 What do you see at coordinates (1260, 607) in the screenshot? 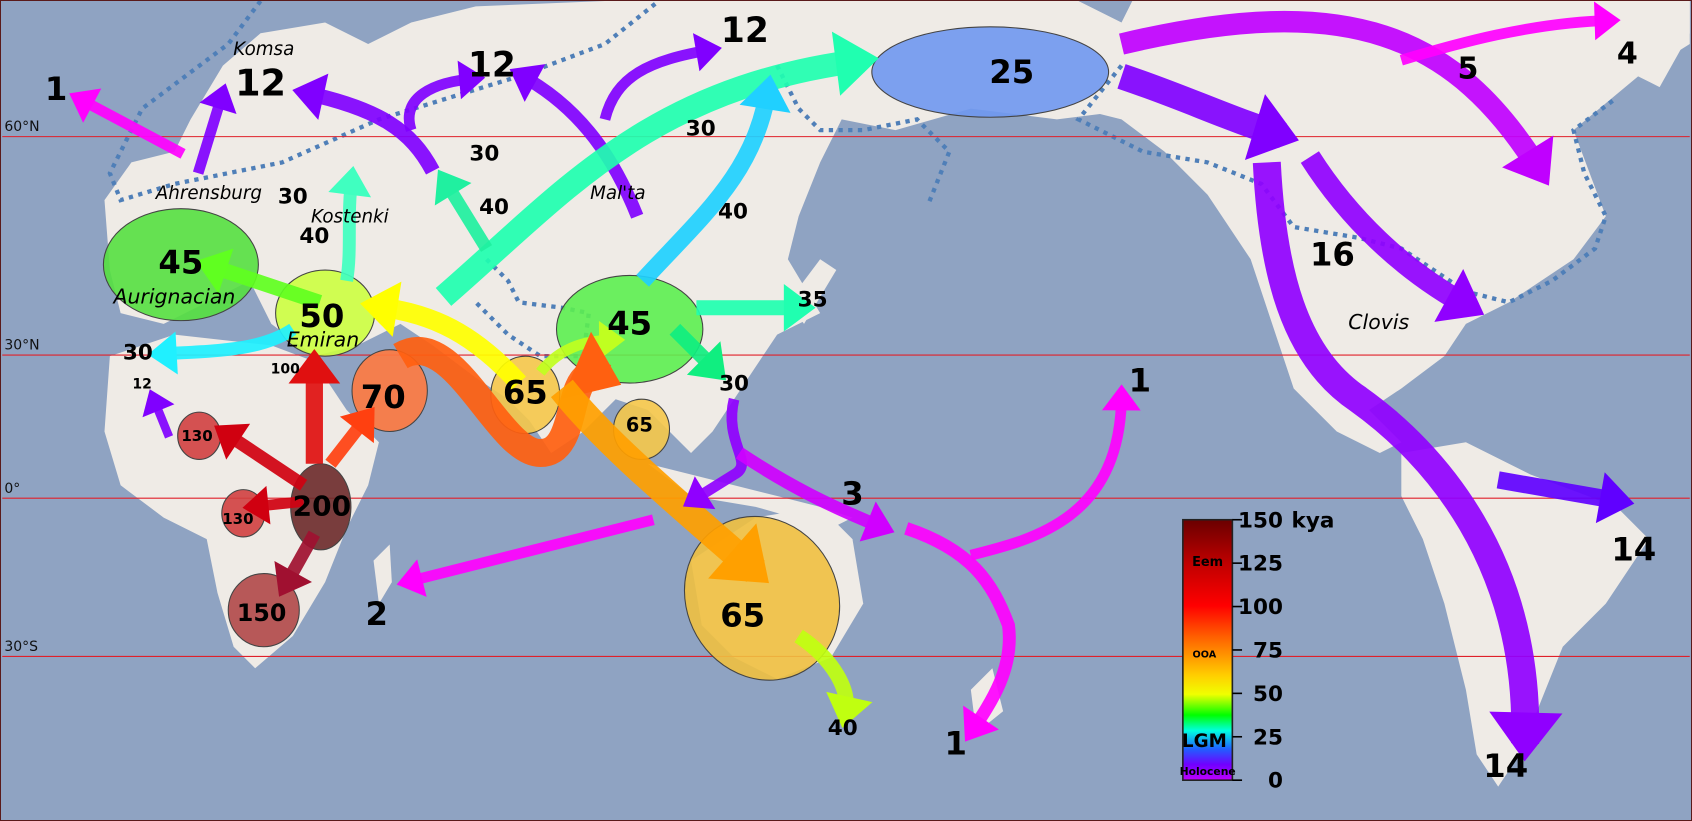
I see `legend-tick-label: 100` at bounding box center [1260, 607].